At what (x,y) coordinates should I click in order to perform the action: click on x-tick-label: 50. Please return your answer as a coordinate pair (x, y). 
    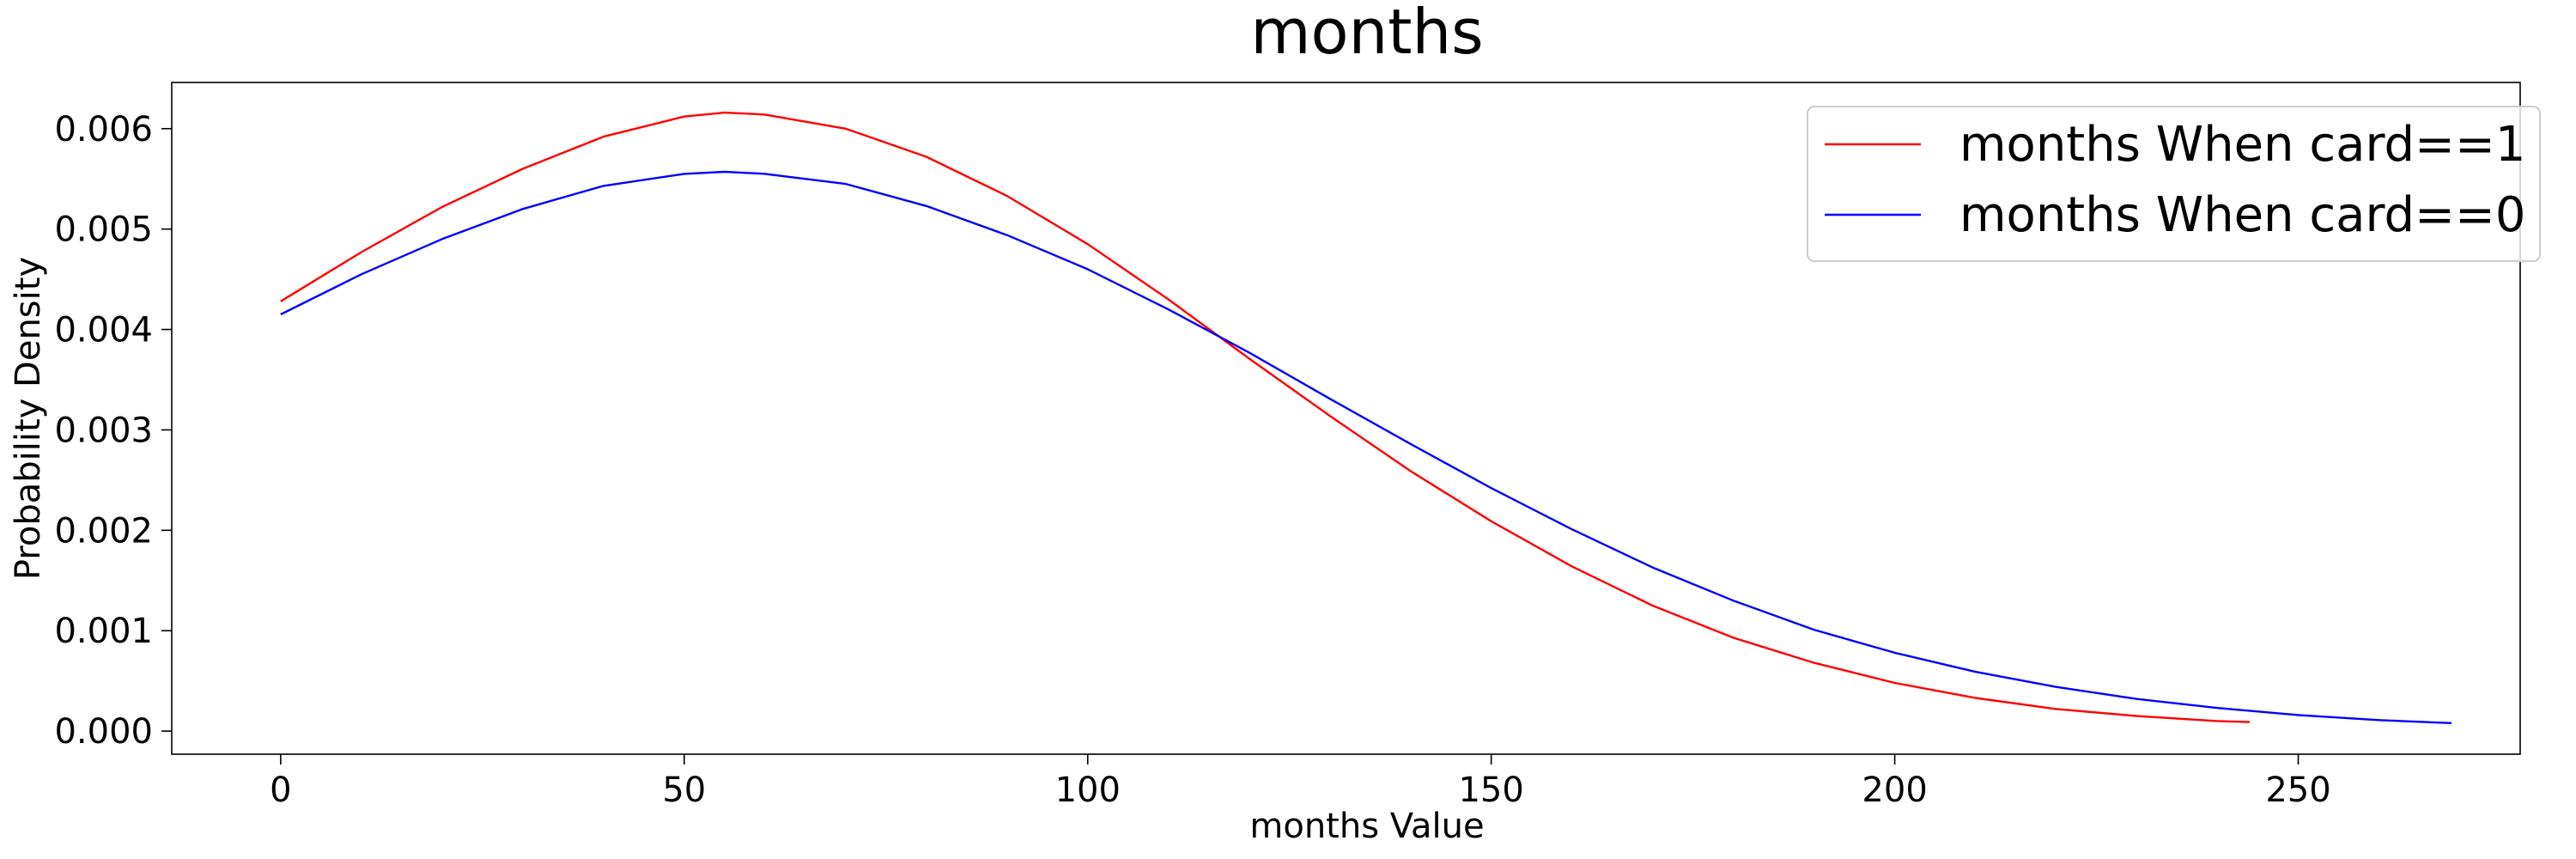
    Looking at the image, I should click on (684, 791).